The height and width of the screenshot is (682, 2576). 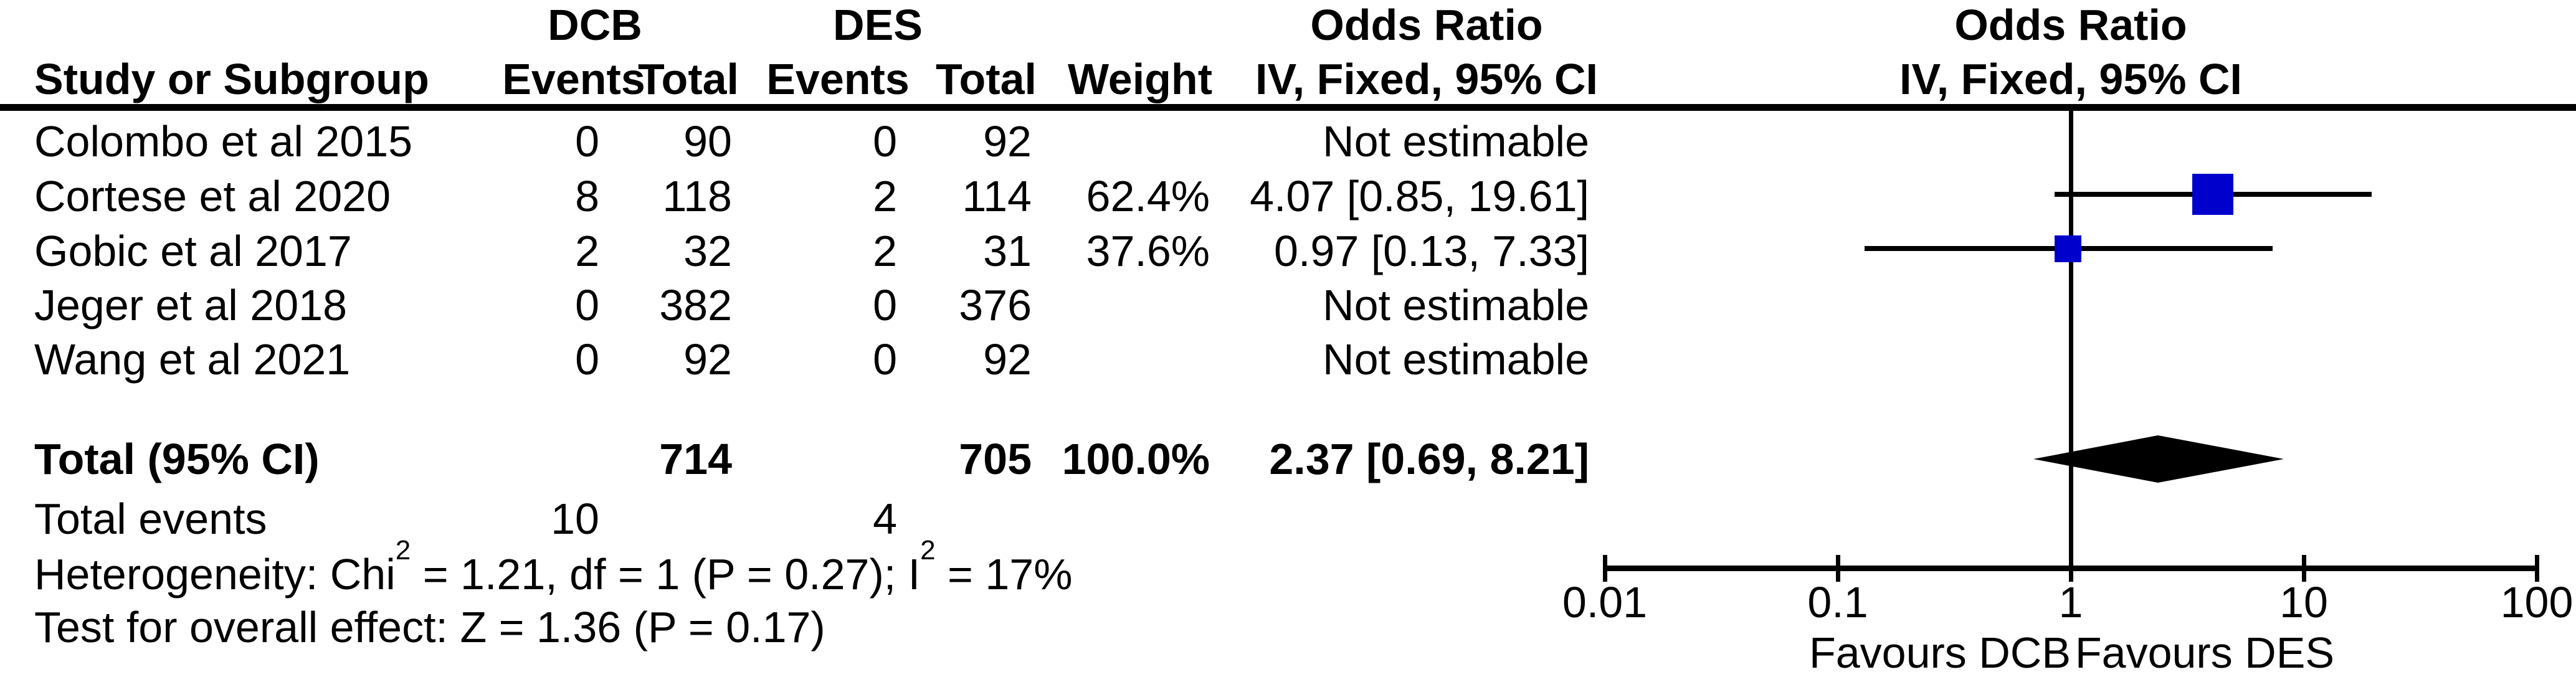 I want to click on col-group-or-plot: Odds Ratio, so click(x=2070, y=25).